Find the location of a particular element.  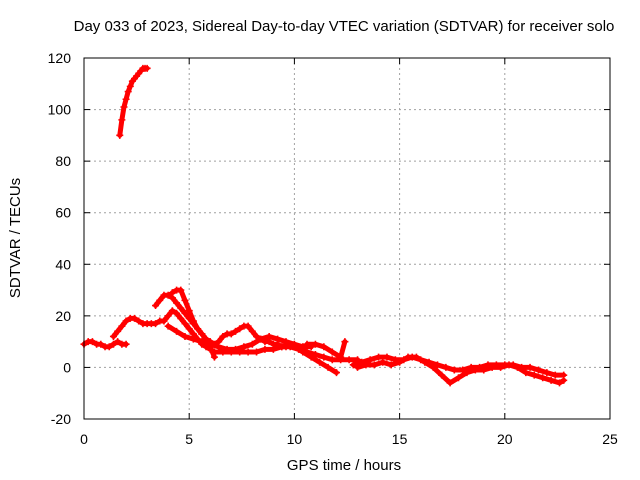

x-tick-label: 10 is located at coordinates (295, 439).